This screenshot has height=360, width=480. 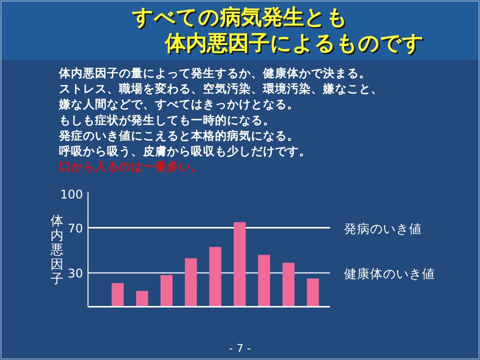 I want to click on text: 体内悪因子の量によって発生するか、健康体かで決まる。, so click(x=214, y=73).